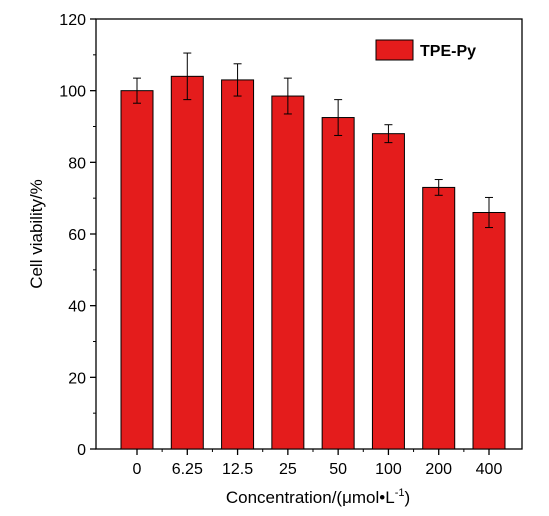  Describe the element at coordinates (36, 234) in the screenshot. I see `y-axis-label: Cell viability/%` at that location.